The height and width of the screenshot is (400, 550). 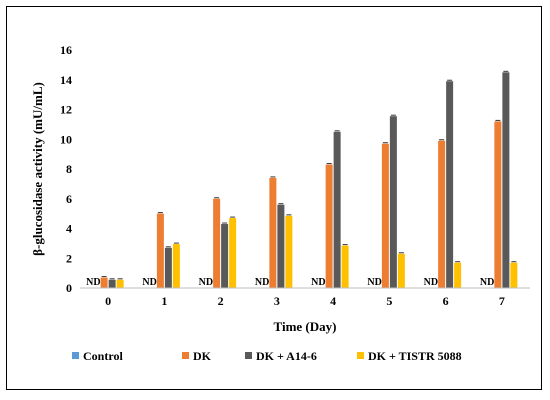 I want to click on legend: Control DK DK + A14-6 DK + TISTR 5088, so click(x=267, y=356).